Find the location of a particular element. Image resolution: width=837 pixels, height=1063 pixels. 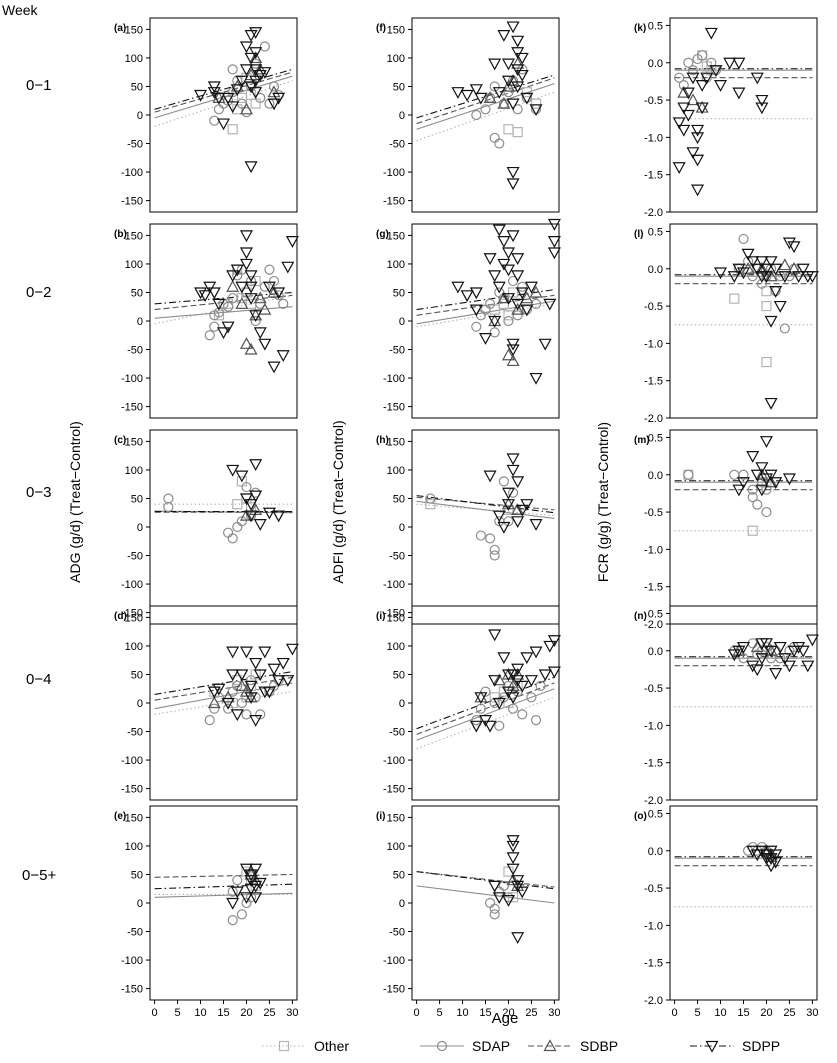

y-tick-label: 150 is located at coordinates (396, 618).